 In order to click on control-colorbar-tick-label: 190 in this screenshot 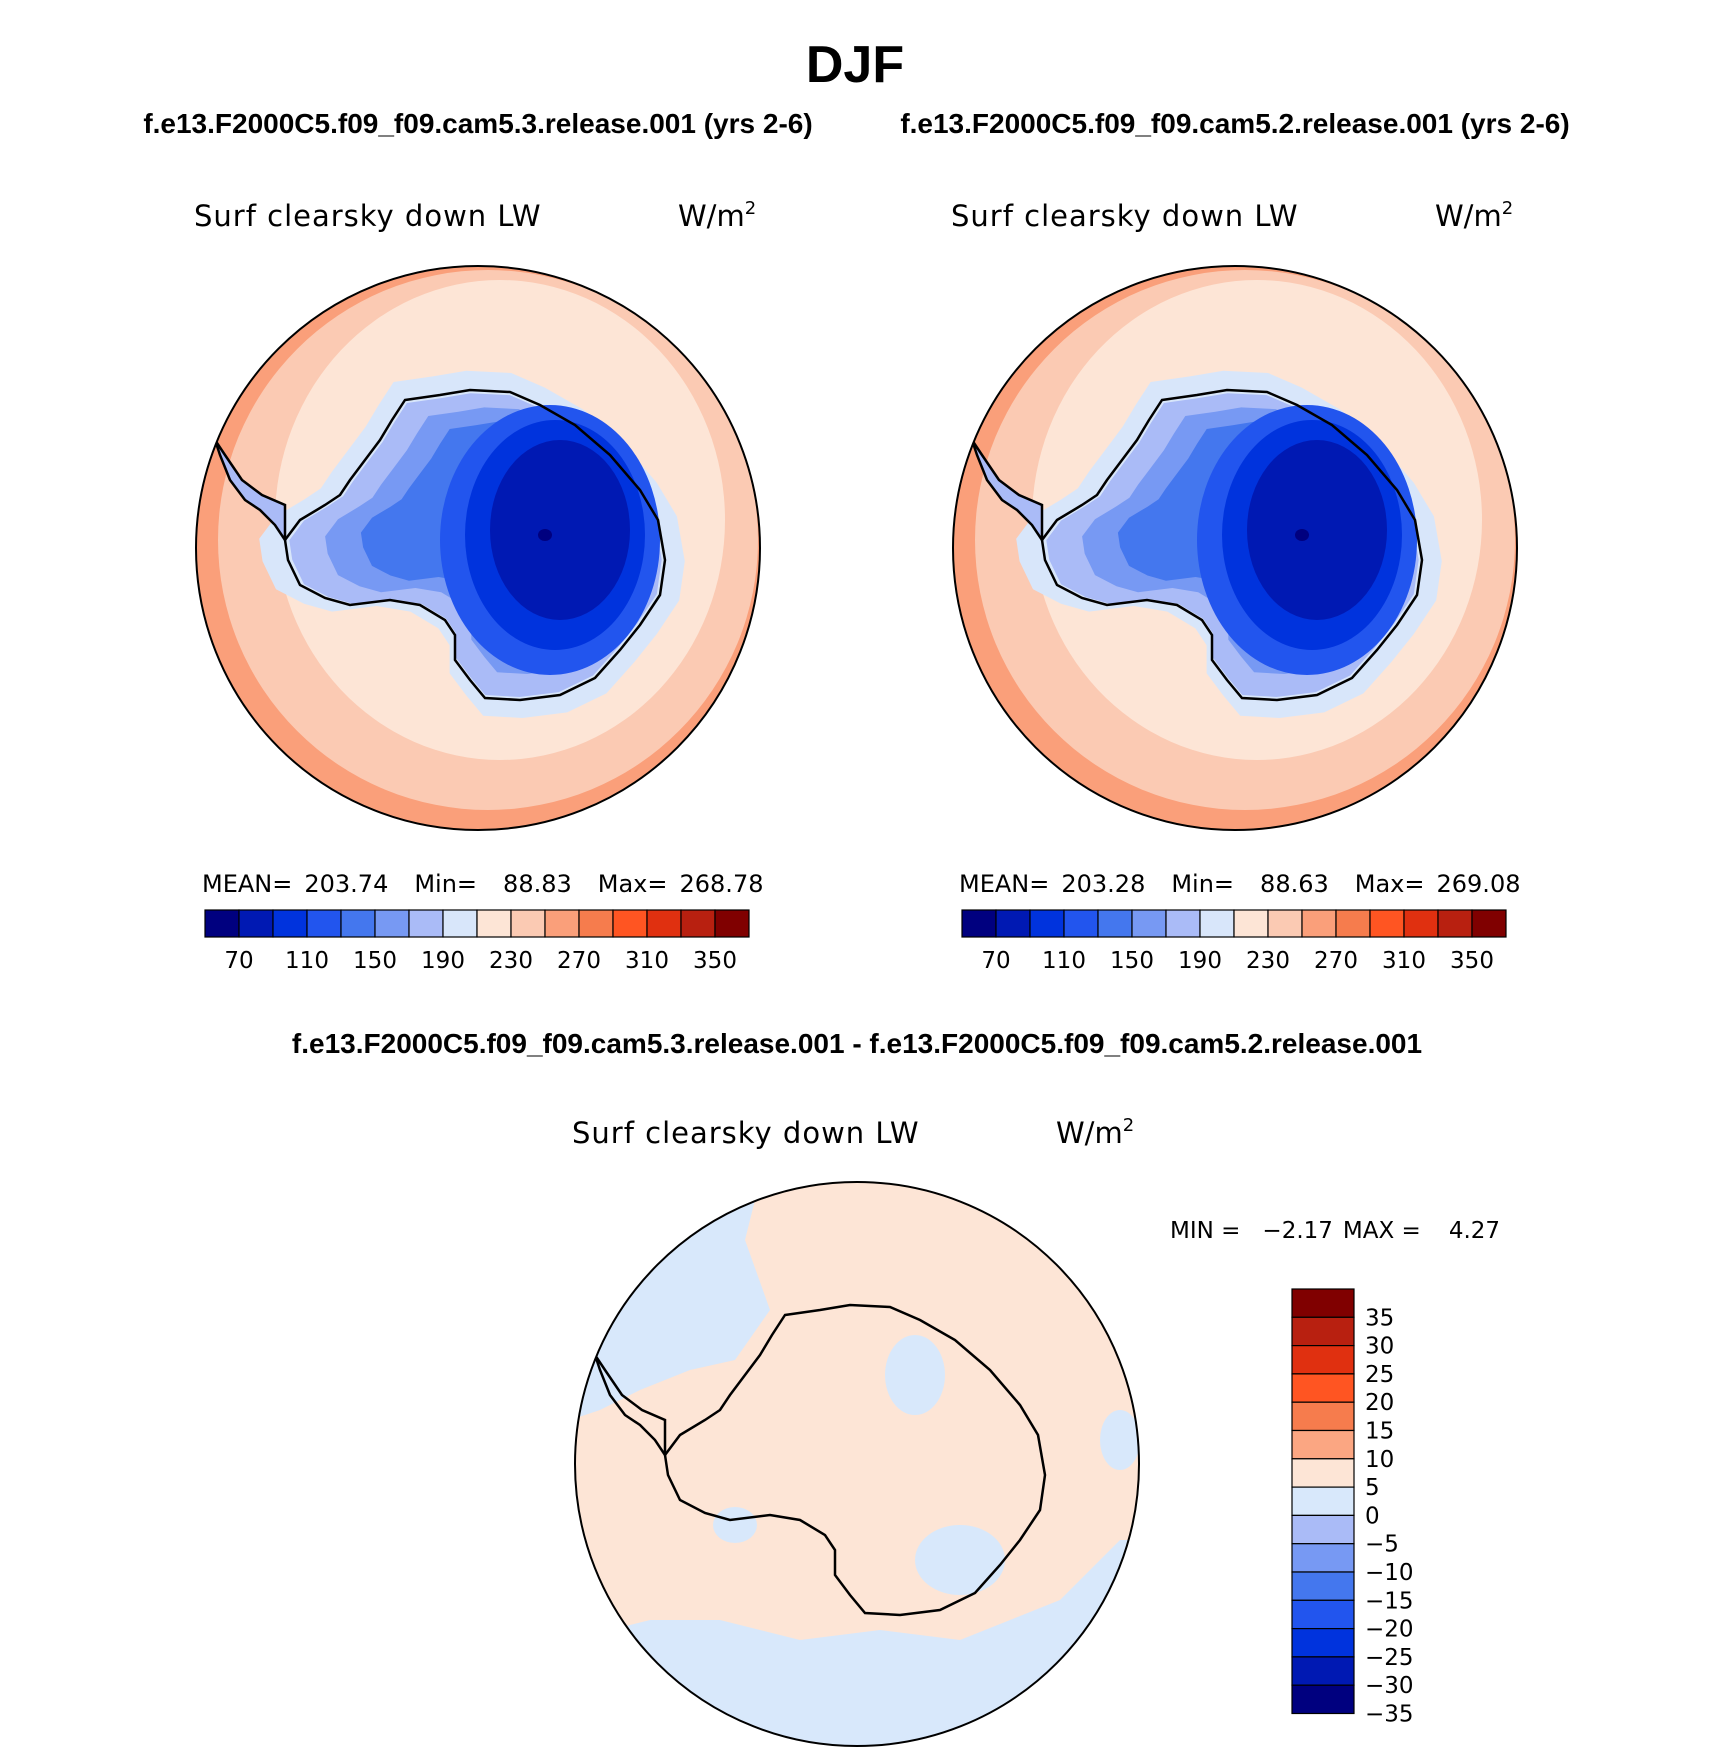, I will do `click(1200, 961)`.